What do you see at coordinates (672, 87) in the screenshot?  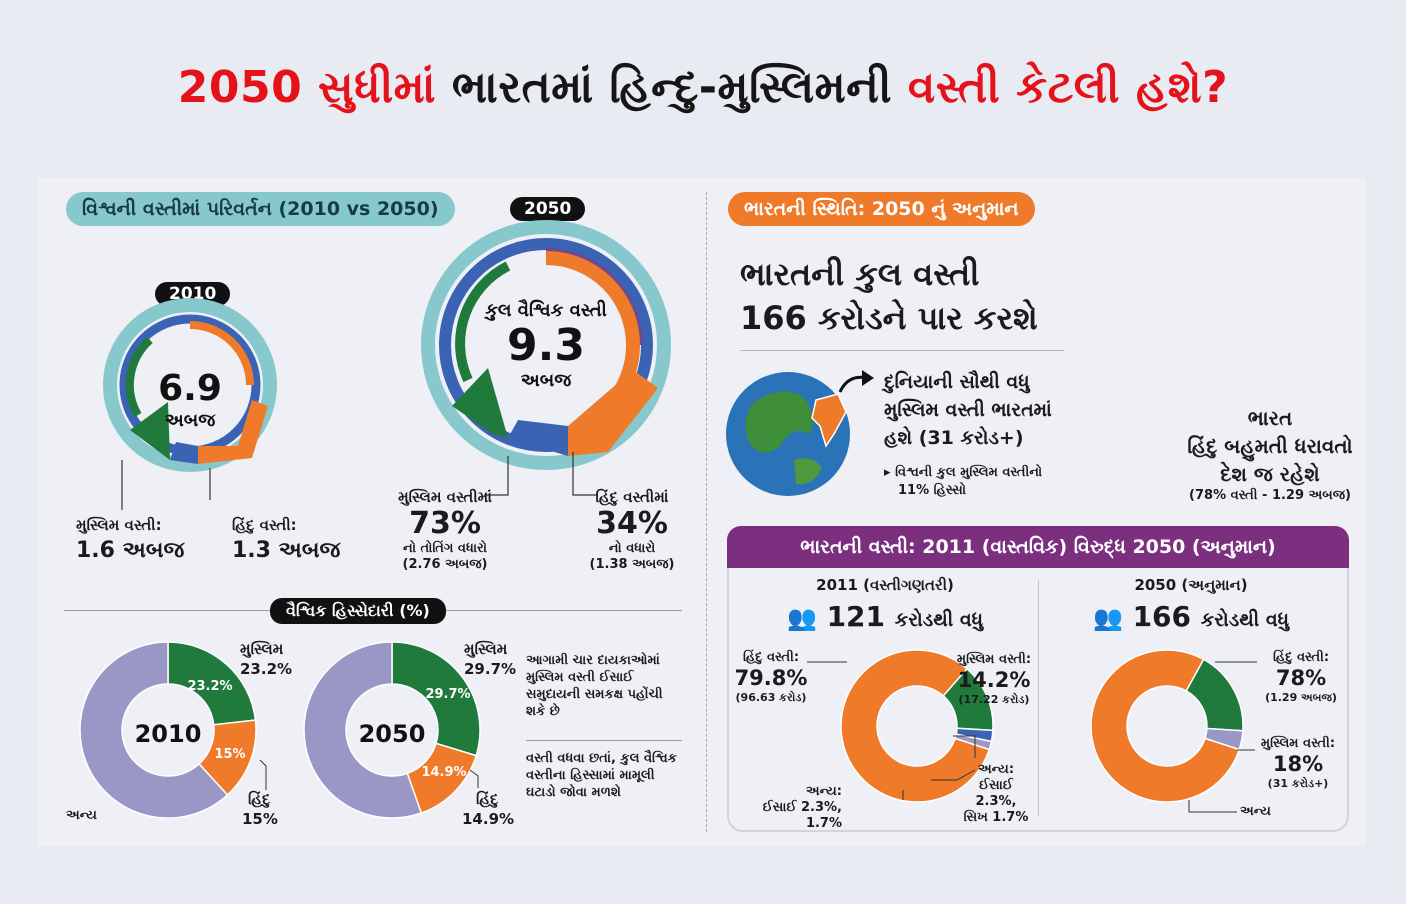 I see `title-part2: ભારતમાં હિન્દુ-મુસ્લિમની` at bounding box center [672, 87].